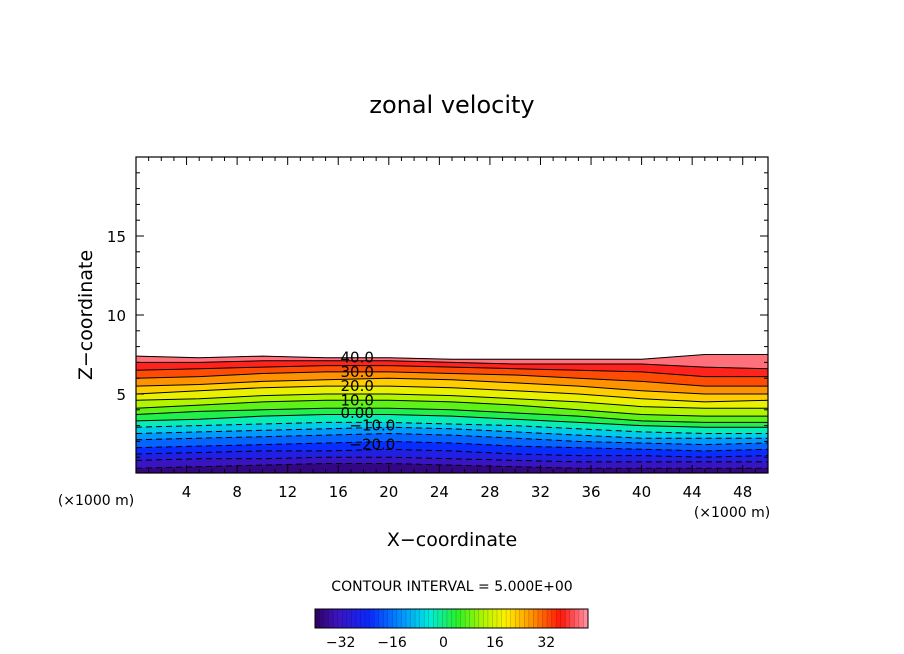  I want to click on chart-title: zonal velocity, so click(451, 105).